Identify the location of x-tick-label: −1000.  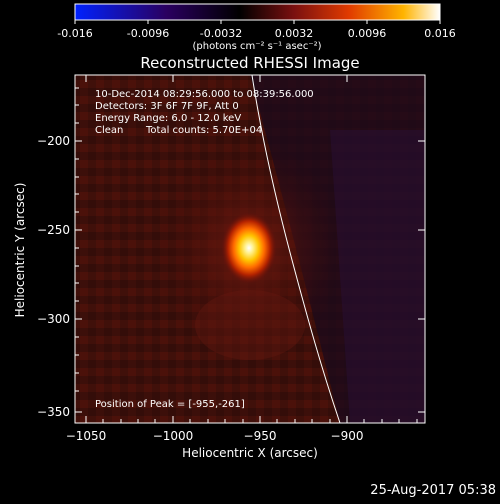
(173, 436).